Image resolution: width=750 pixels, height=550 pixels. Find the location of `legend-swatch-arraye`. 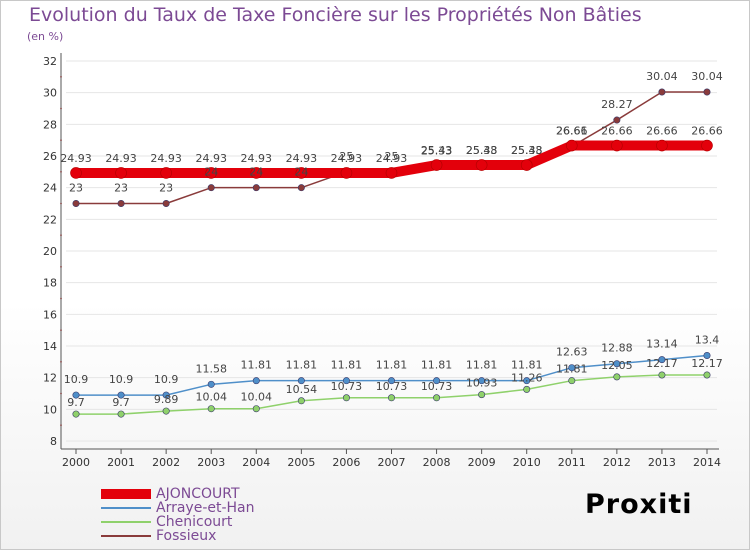

legend-swatch-arraye is located at coordinates (126, 508).